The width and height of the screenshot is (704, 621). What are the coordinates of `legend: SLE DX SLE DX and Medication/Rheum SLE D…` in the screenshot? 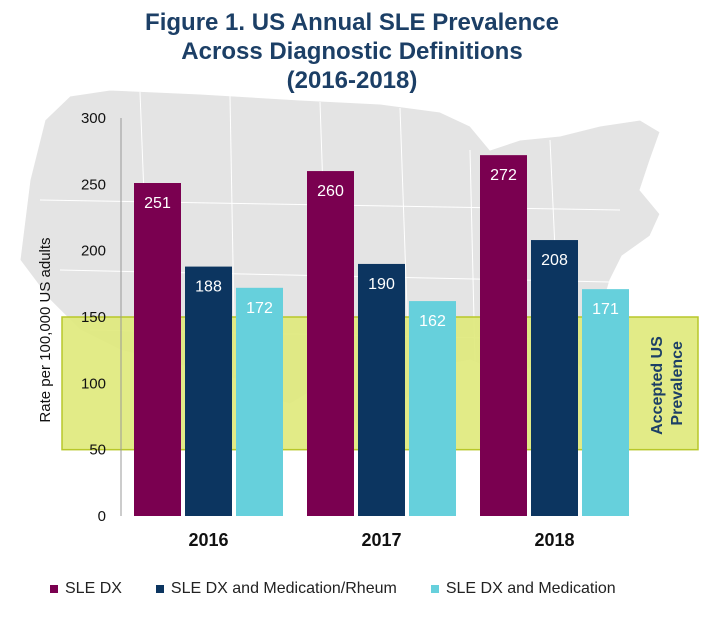 It's located at (370, 589).